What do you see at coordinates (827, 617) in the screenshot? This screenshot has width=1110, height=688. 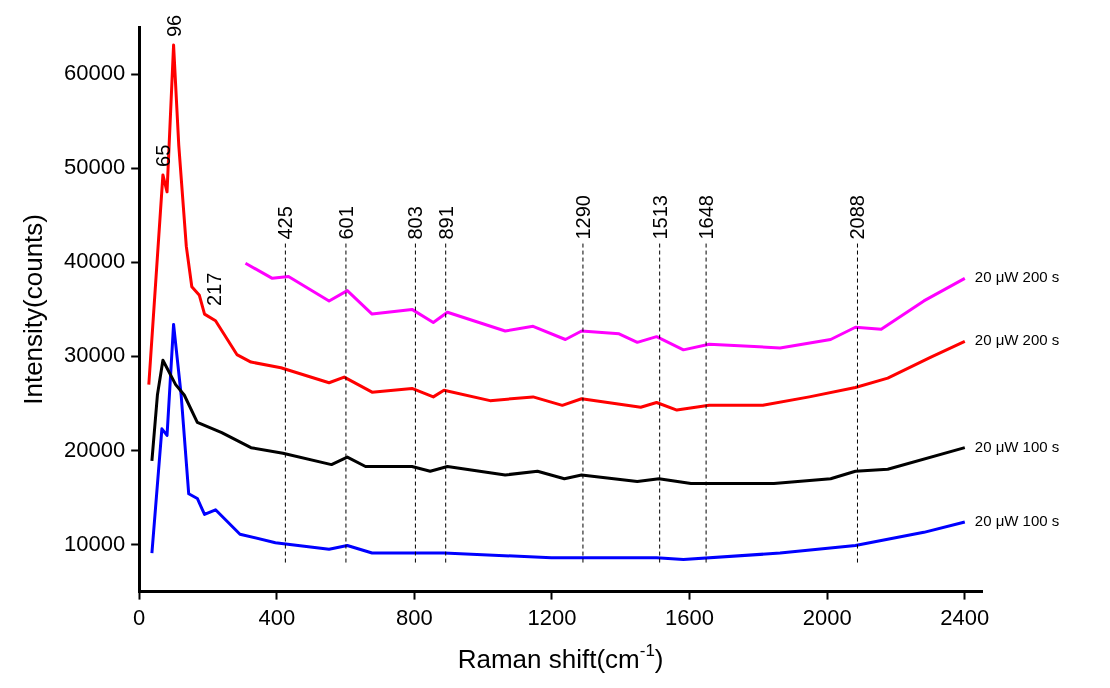 I see `x-tick-label: 2000` at bounding box center [827, 617].